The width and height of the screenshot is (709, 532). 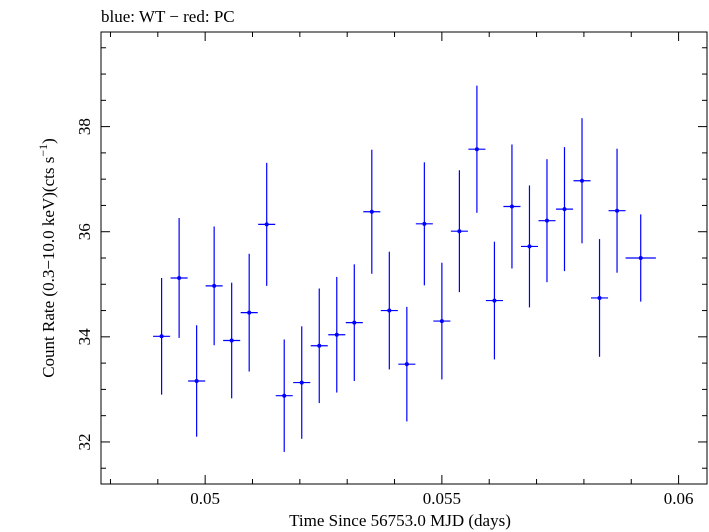 I want to click on y-tick-label: 34, so click(x=84, y=337).